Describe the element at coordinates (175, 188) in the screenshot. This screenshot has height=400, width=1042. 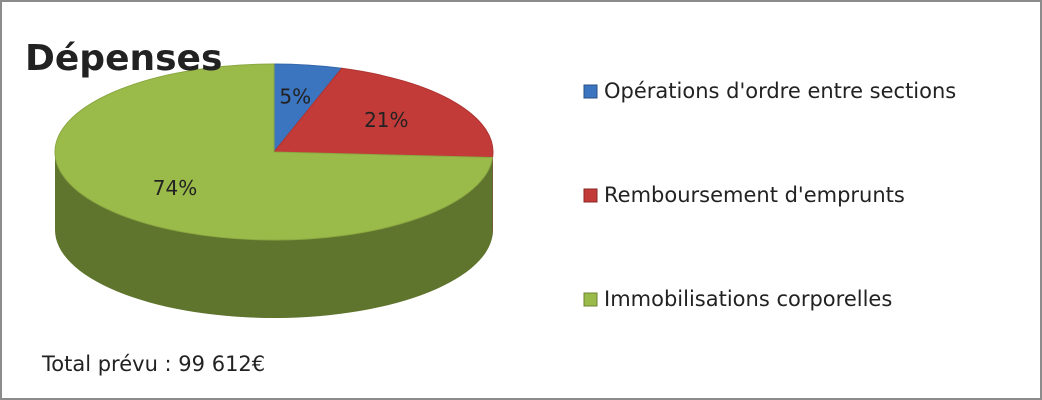
I see `data-label: 74%` at that location.